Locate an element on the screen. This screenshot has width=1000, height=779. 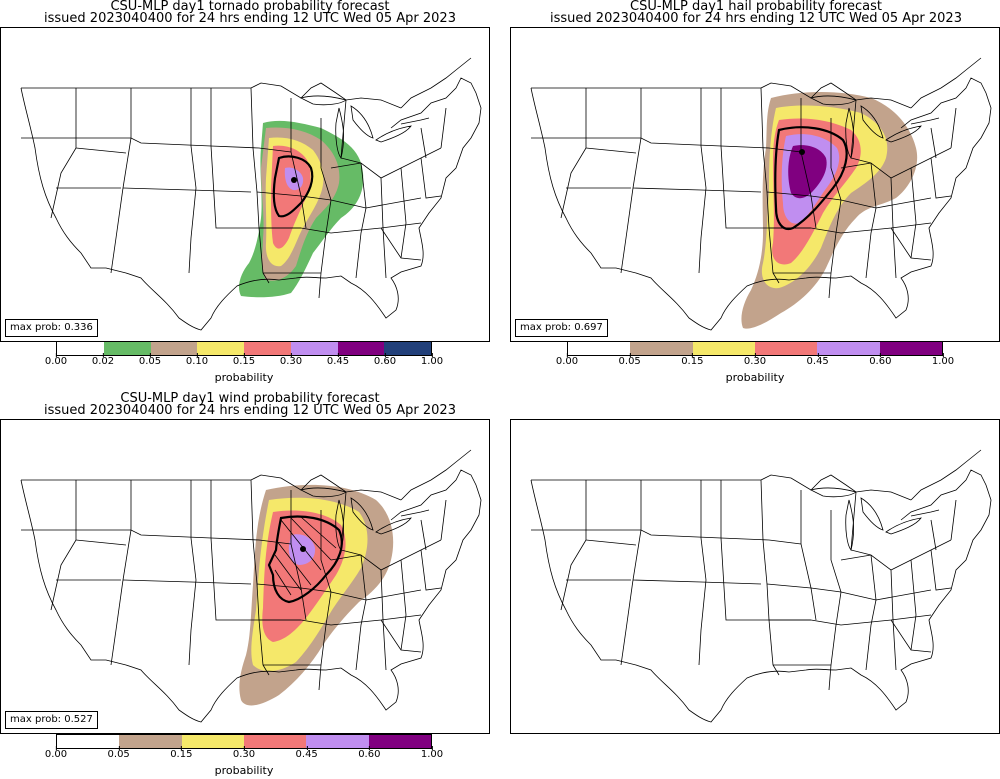
panel-title: CSU-MLP day1 wind probability forecast is located at coordinates (250, 398).